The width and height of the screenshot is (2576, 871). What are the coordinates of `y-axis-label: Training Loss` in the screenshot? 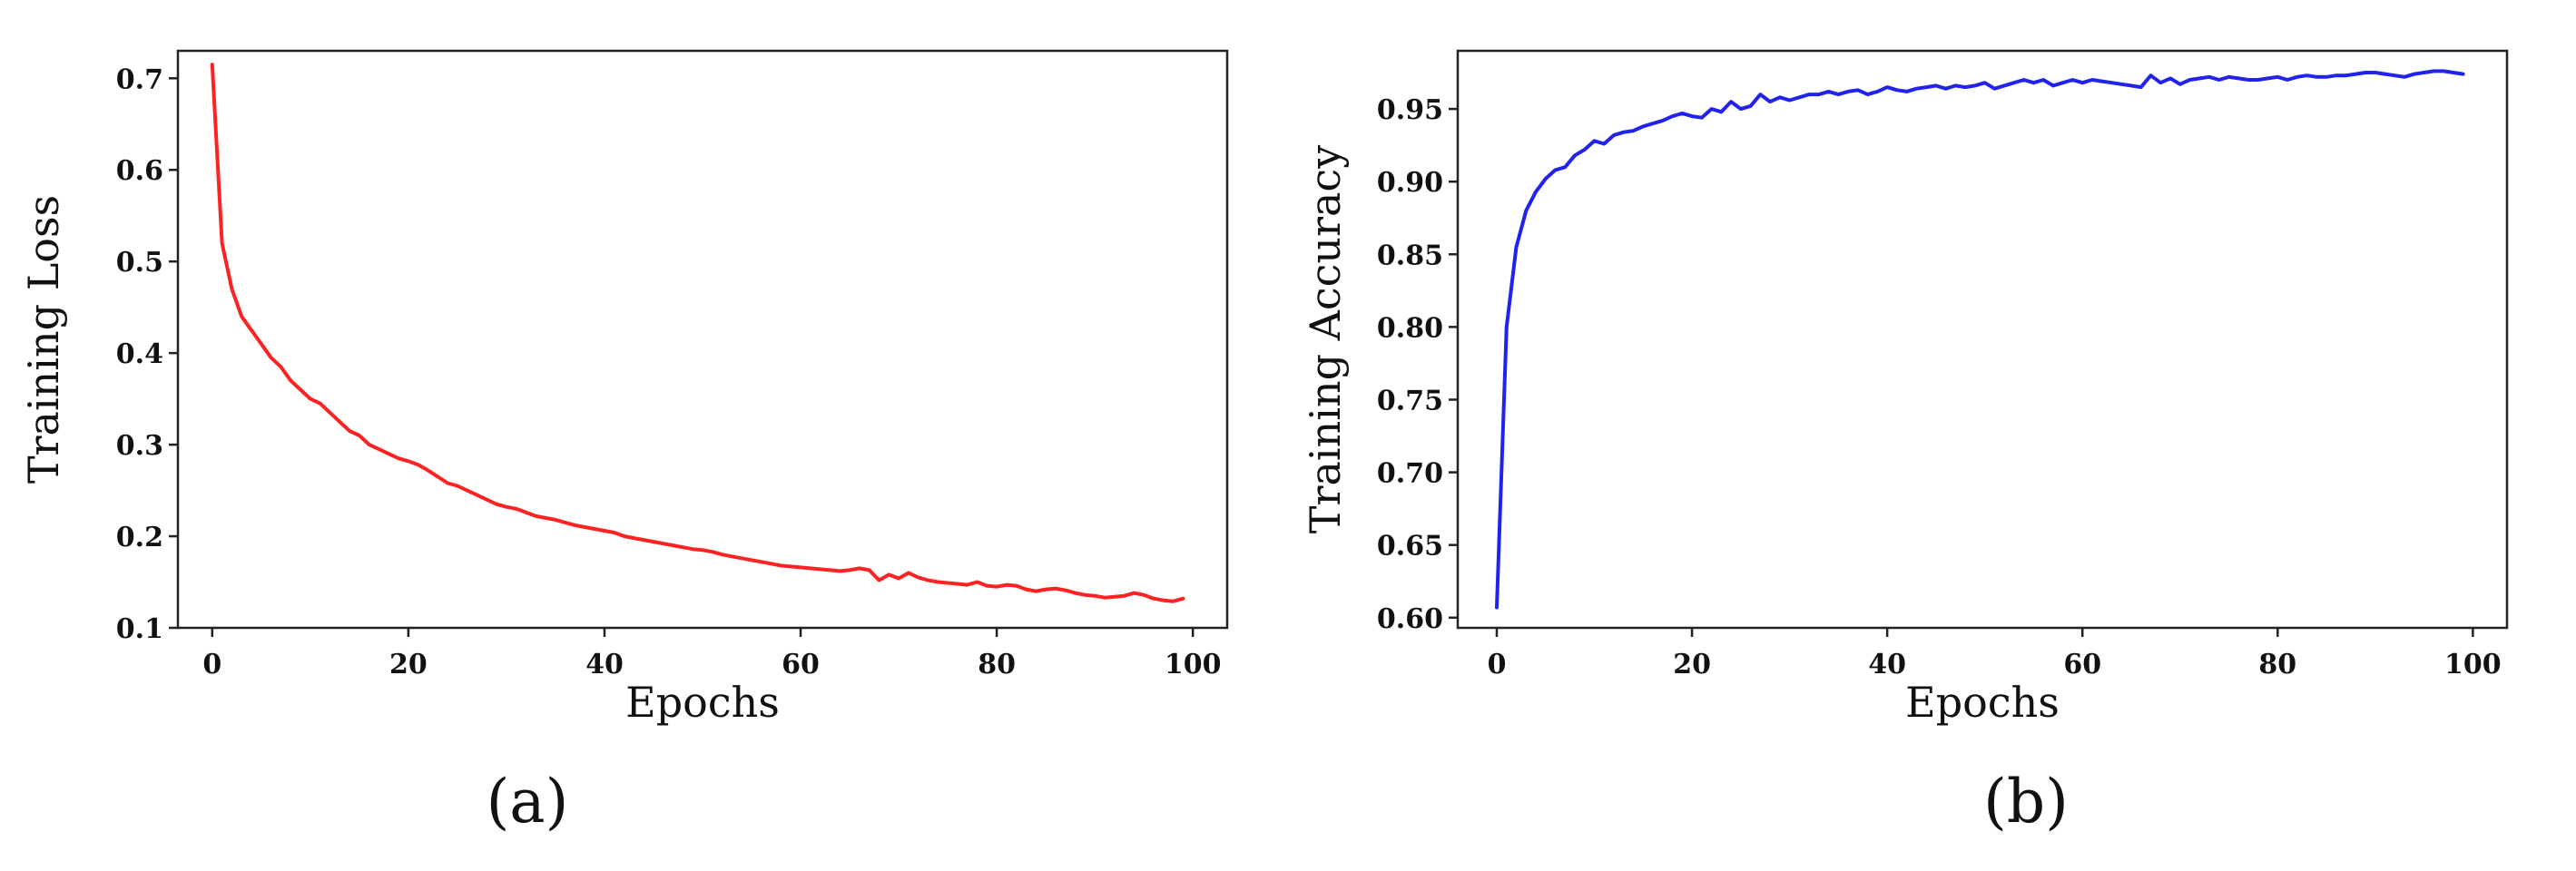 It's located at (43, 339).